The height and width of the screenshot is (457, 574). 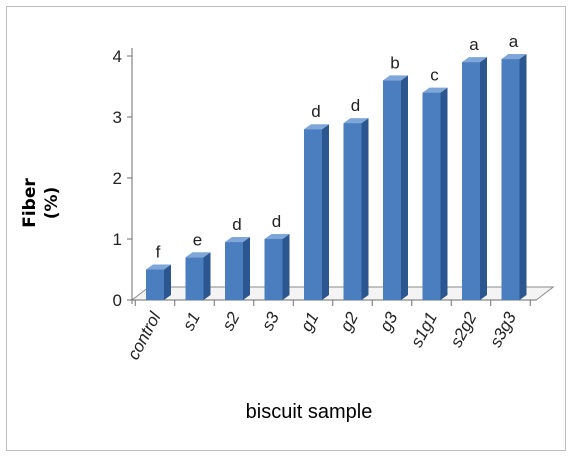 What do you see at coordinates (322, 335) in the screenshot?
I see `category-labels: control s1 s2 s3 g1 g2 g3 s1g1 s2g2 s3g3` at bounding box center [322, 335].